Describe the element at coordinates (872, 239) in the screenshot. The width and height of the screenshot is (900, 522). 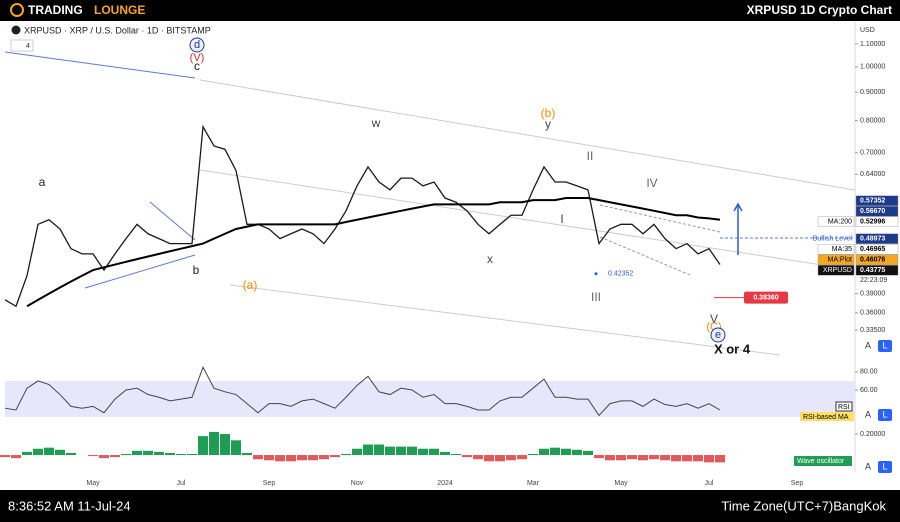
I see `price-marker-label: 0.48973` at that location.